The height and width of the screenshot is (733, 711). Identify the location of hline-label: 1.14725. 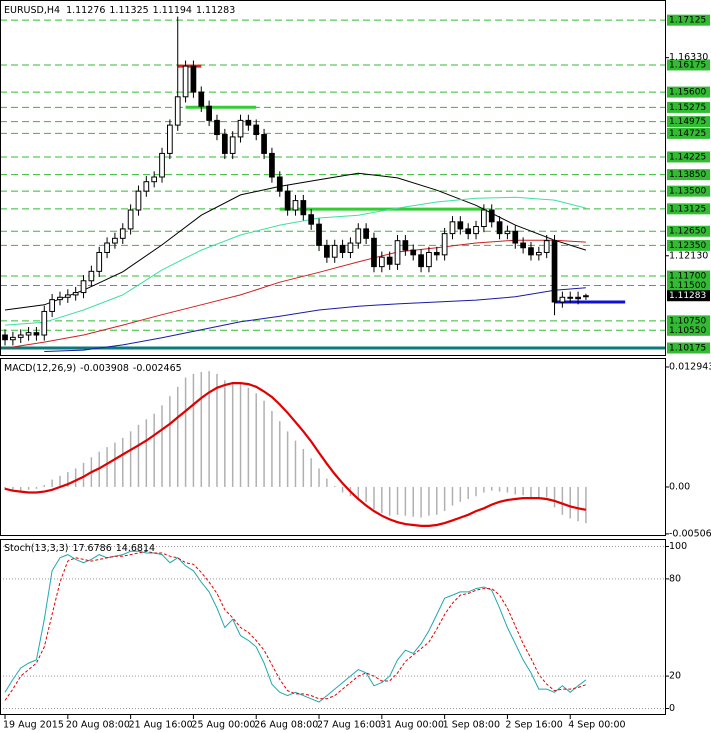
(687, 134).